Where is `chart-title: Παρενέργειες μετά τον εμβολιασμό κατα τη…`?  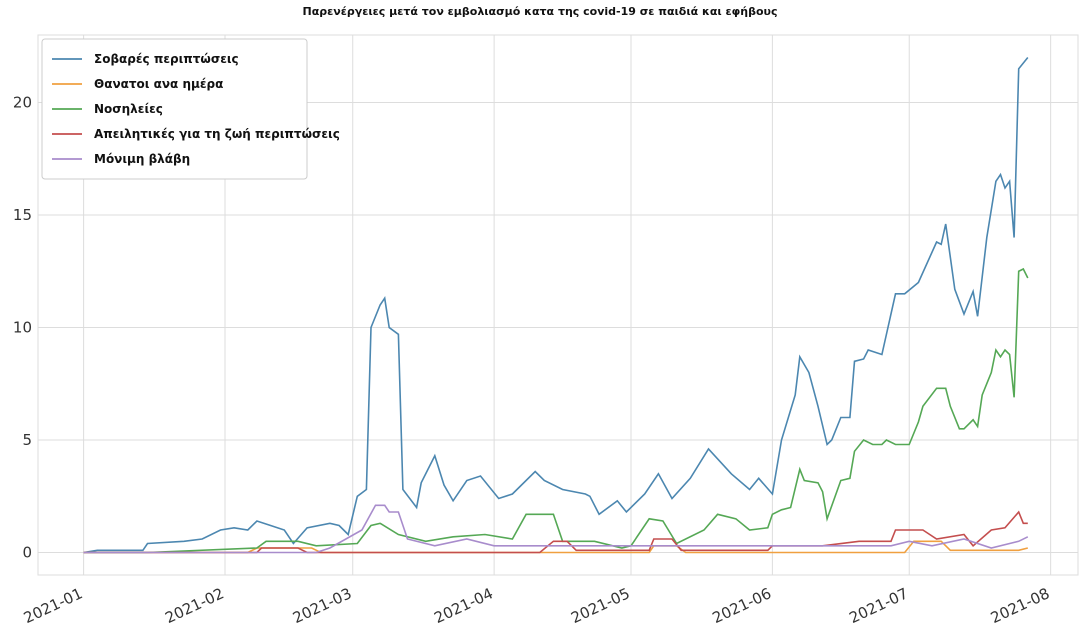 chart-title: Παρενέργειες μετά τον εμβολιασμό κατα τη… is located at coordinates (540, 11).